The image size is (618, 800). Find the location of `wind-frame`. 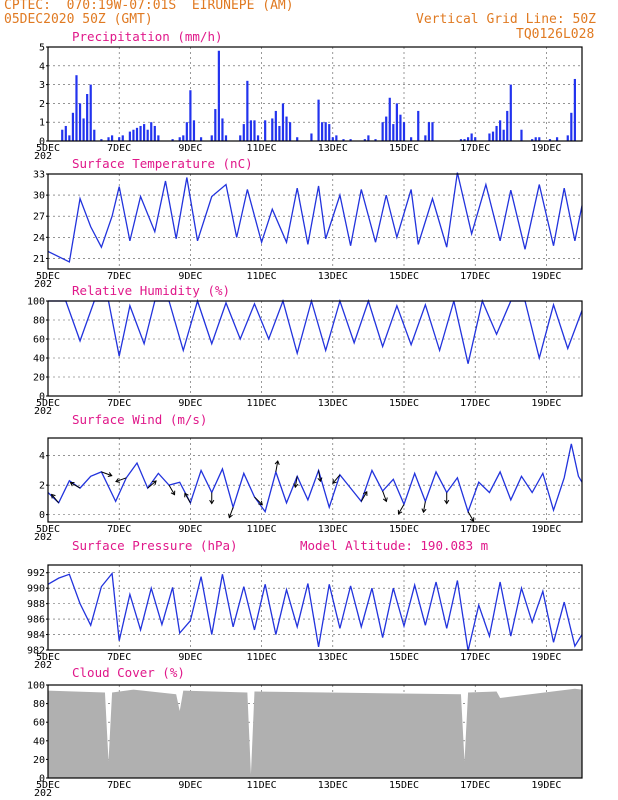

wind-frame is located at coordinates (315, 480).